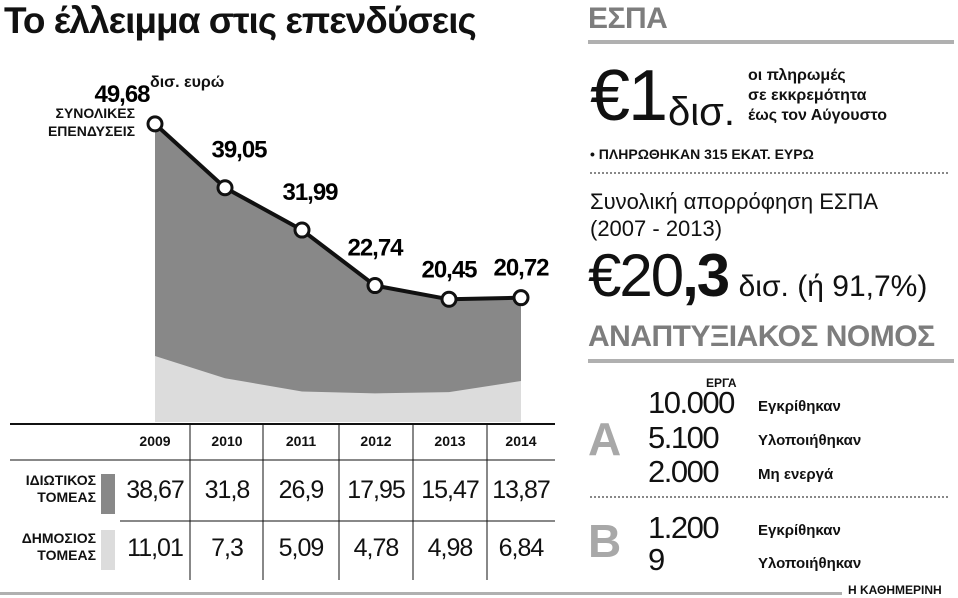 This screenshot has width=958, height=598. What do you see at coordinates (338, 388) in the screenshot?
I see `public-sector-area` at bounding box center [338, 388].